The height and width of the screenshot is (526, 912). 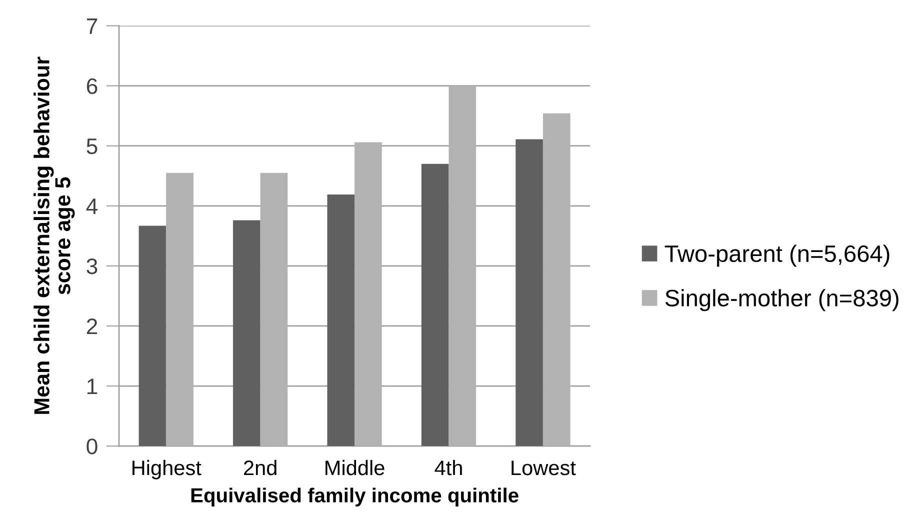 I want to click on y-tick-label: 1, so click(x=93, y=386).